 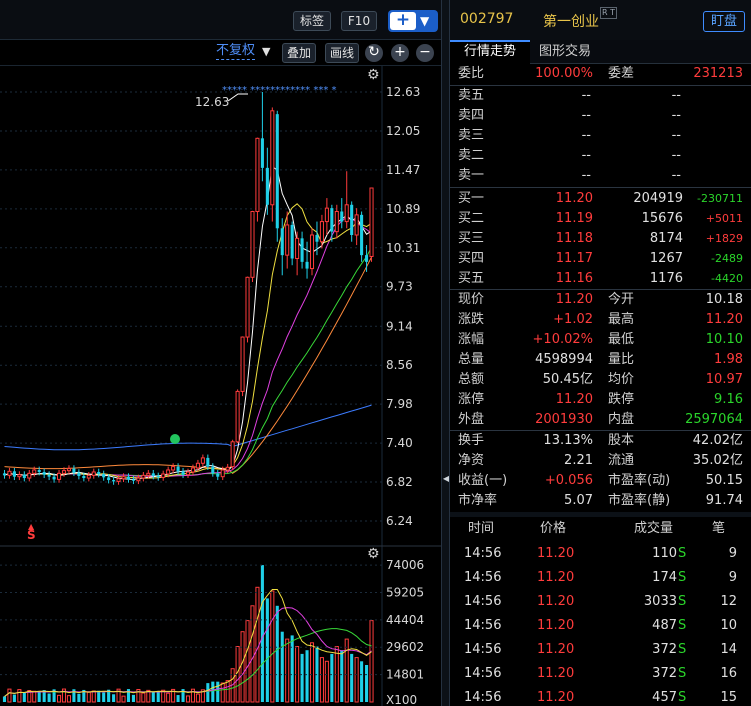 I want to click on volume-tick: 74006, so click(x=405, y=565).